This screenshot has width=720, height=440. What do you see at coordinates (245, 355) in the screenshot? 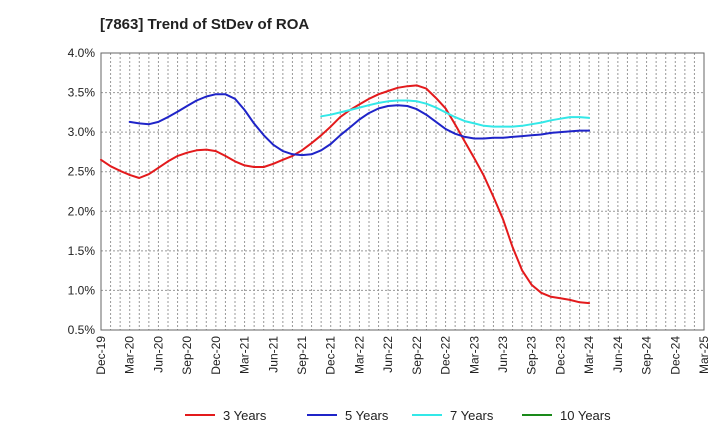
I see `x-tick-label: Mar-21` at bounding box center [245, 355].